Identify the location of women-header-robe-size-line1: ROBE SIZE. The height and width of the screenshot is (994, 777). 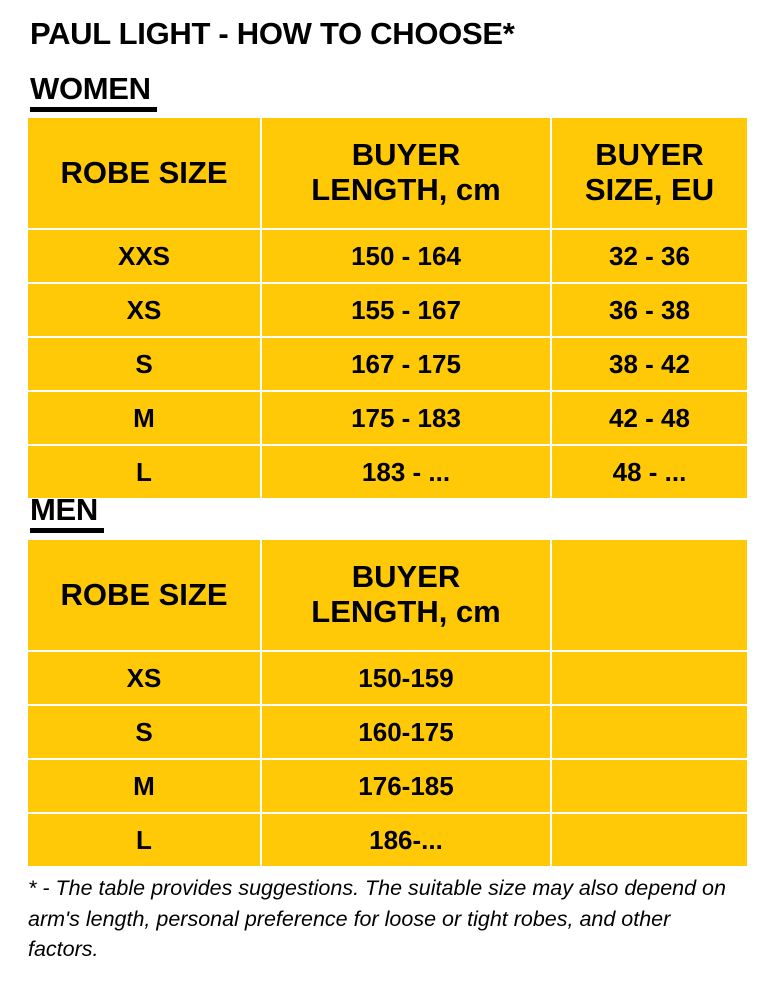
(144, 172).